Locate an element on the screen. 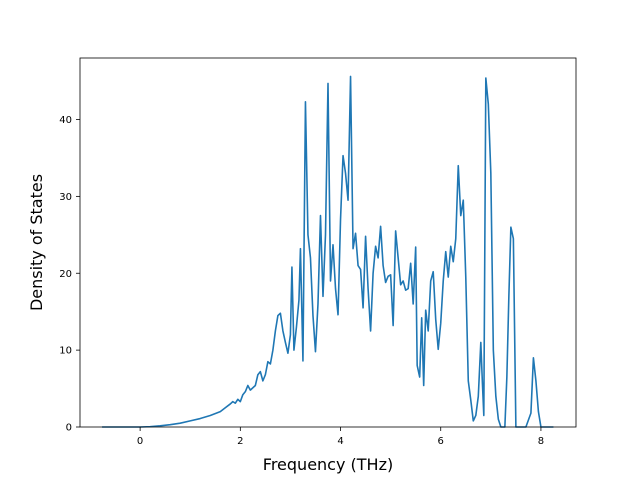  y-tick-label: 10 is located at coordinates (65, 351).